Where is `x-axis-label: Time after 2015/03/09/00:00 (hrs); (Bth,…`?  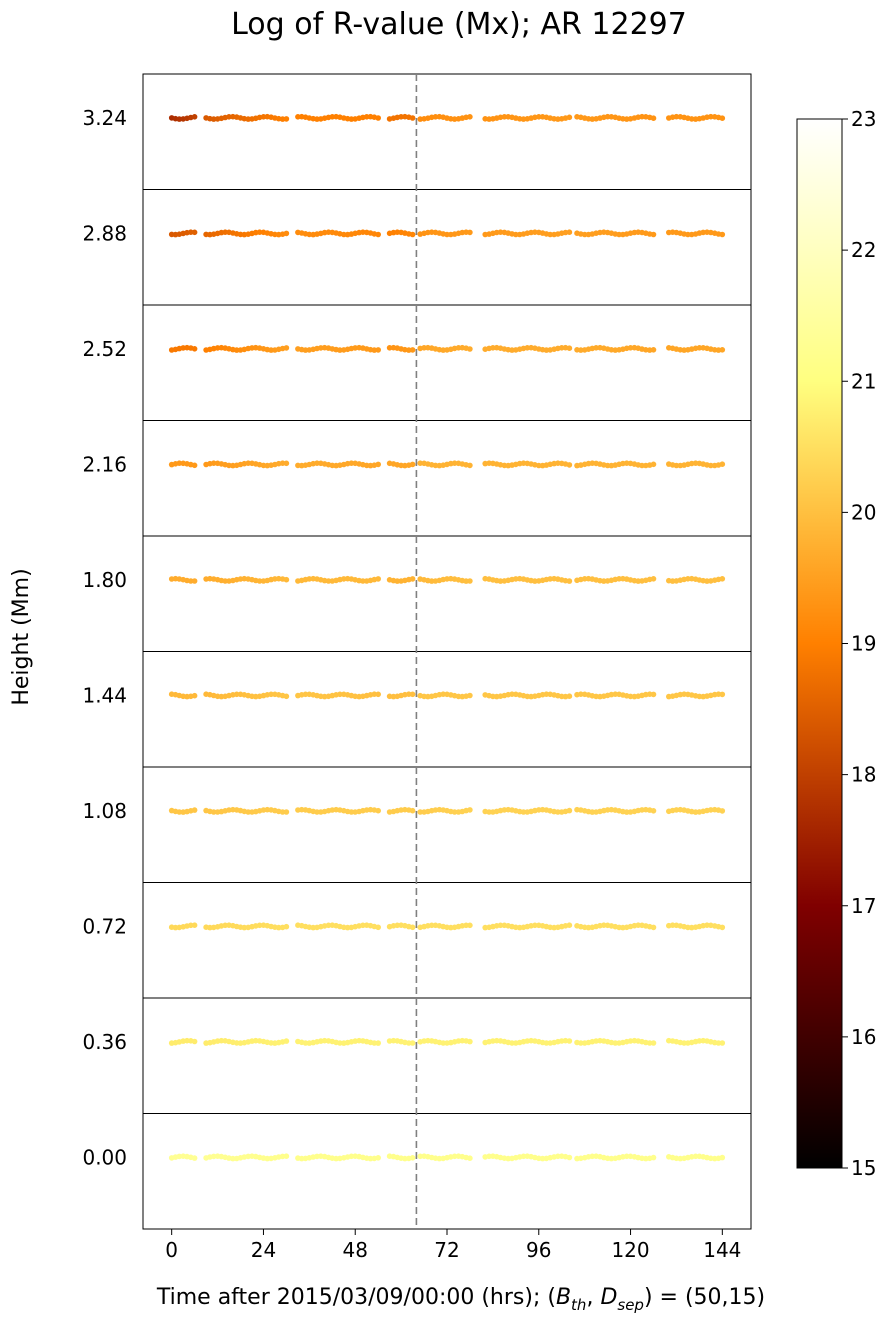 x-axis-label: Time after 2015/03/09/00:00 (hrs); (Bth,… is located at coordinates (460, 1299).